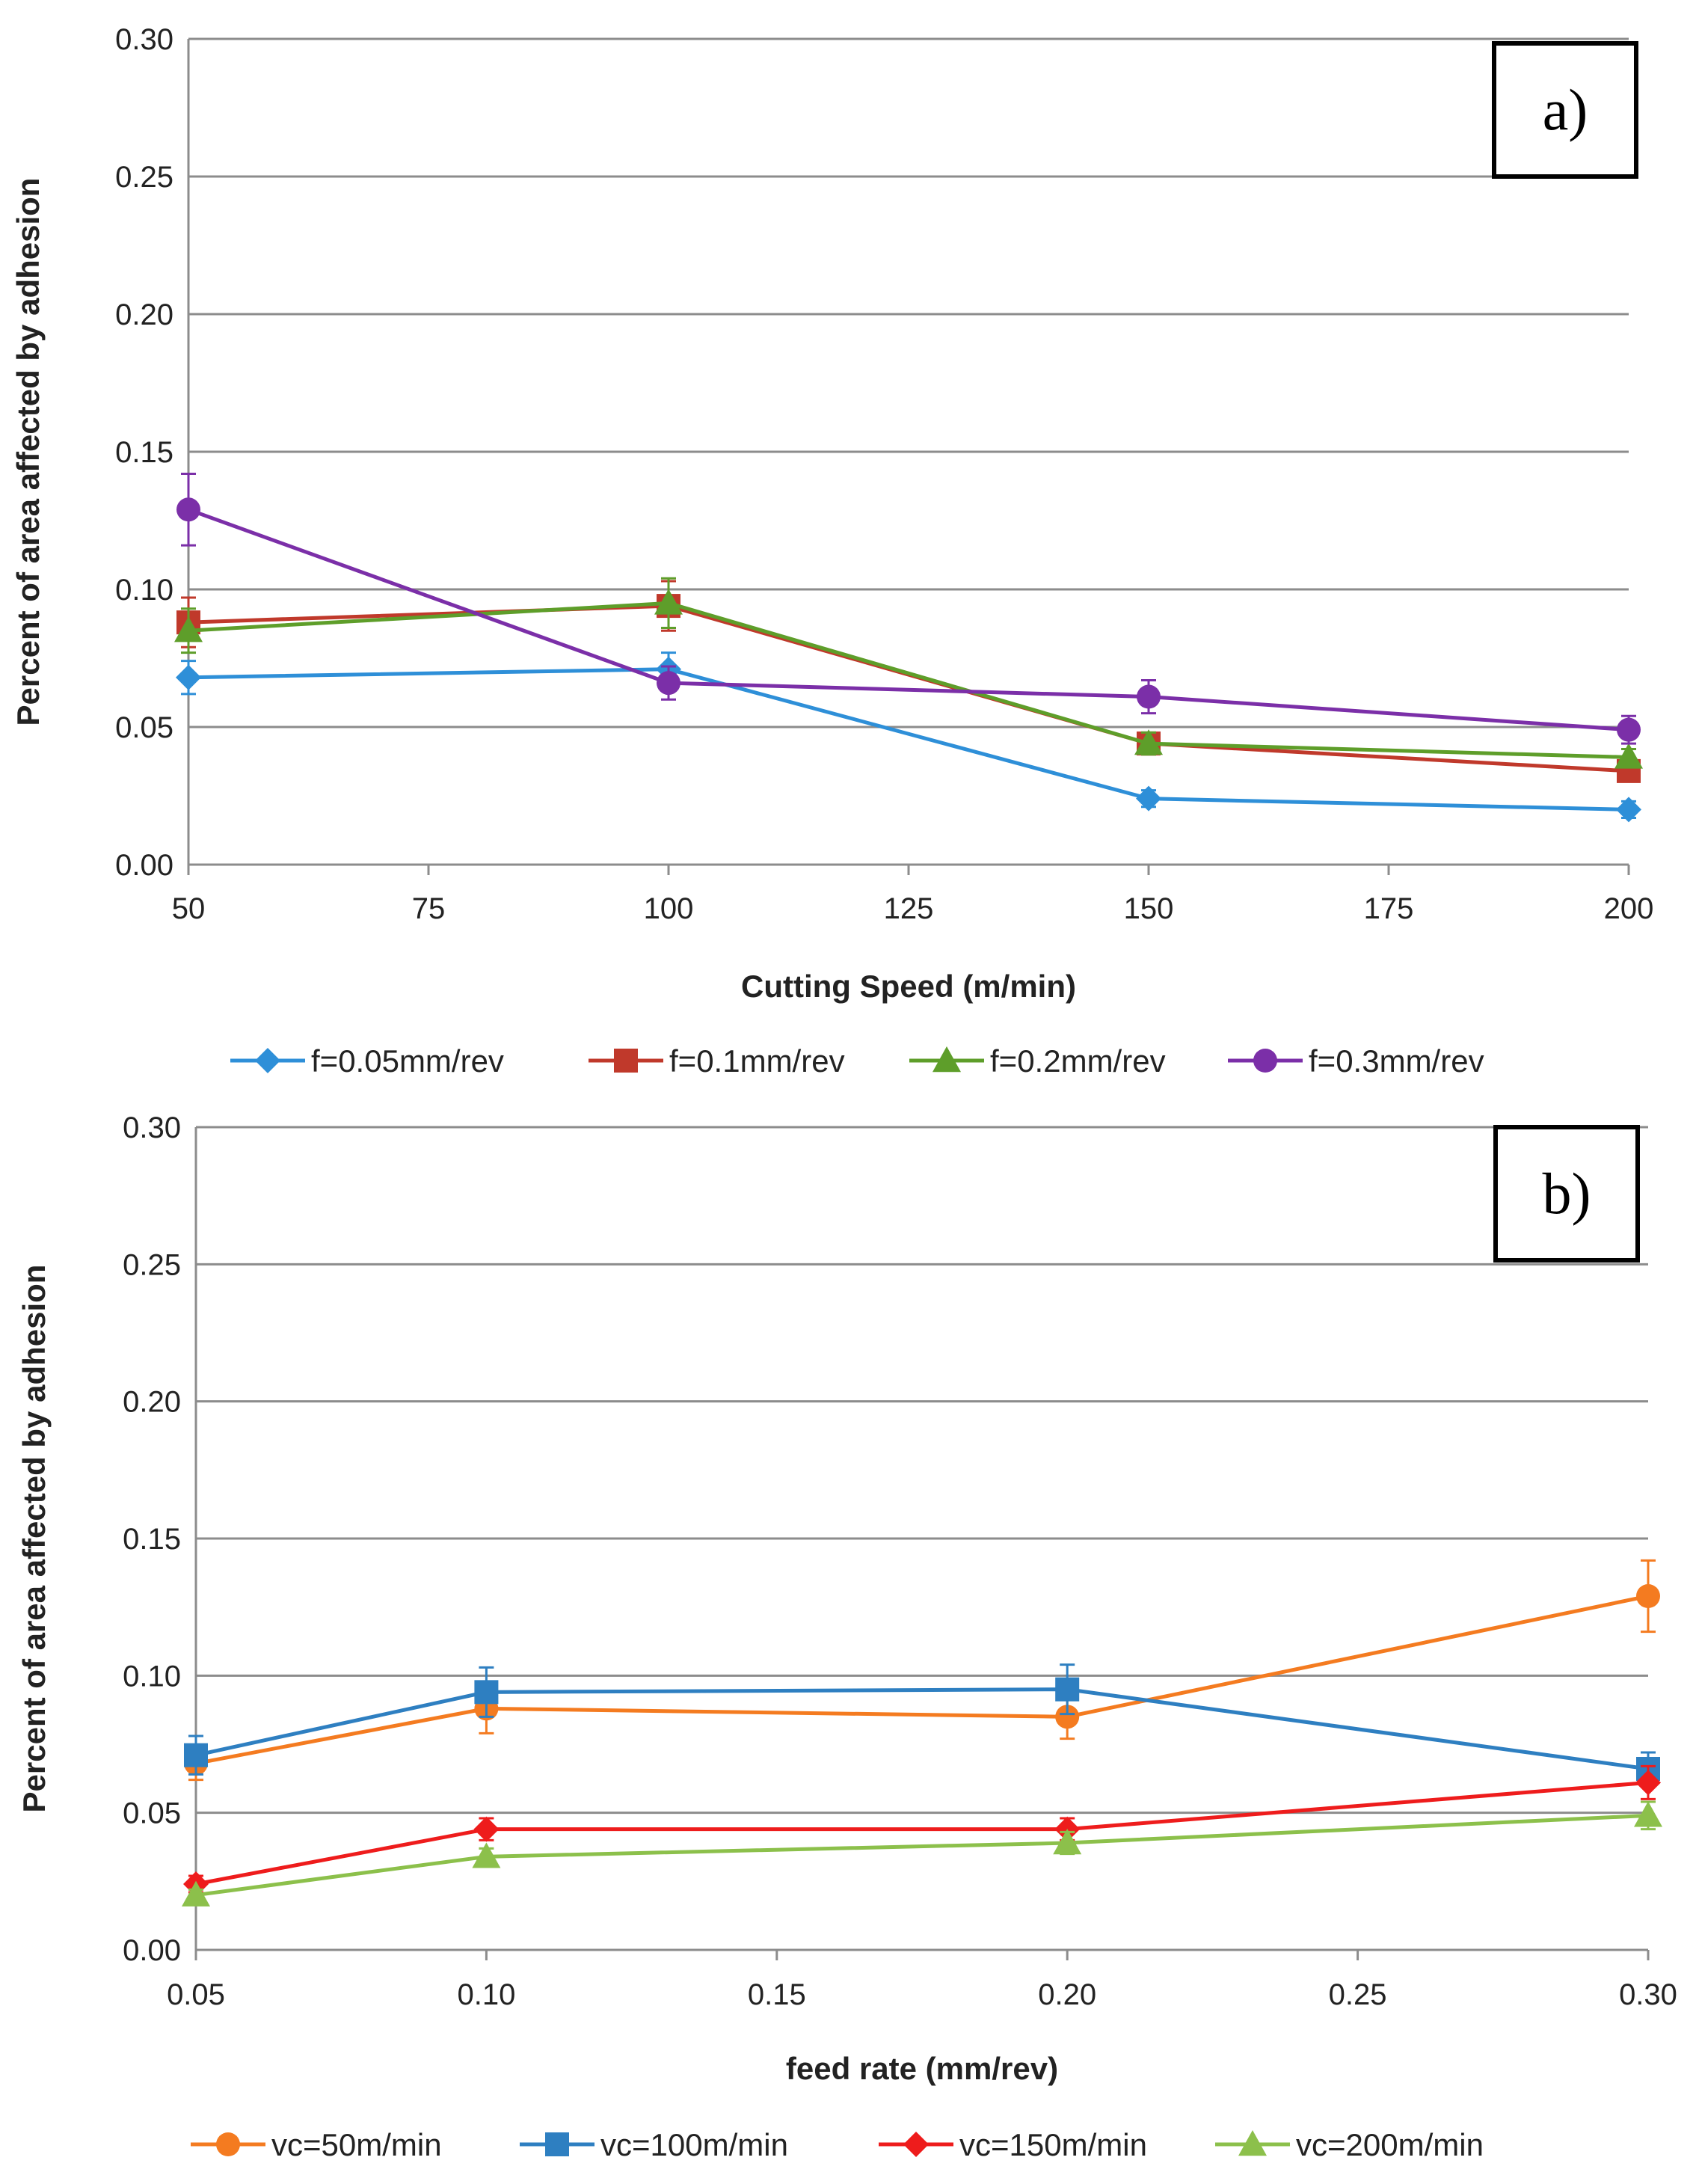 The height and width of the screenshot is (2184, 1696). What do you see at coordinates (196, 1994) in the screenshot?
I see `x-tick-label: 0.05` at bounding box center [196, 1994].